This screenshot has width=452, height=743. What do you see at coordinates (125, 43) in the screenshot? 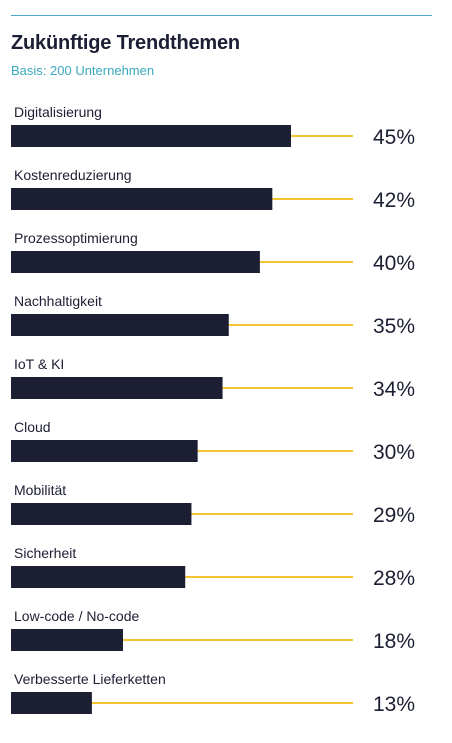
I see `chart-title: Zukünftige Trendthemen` at bounding box center [125, 43].